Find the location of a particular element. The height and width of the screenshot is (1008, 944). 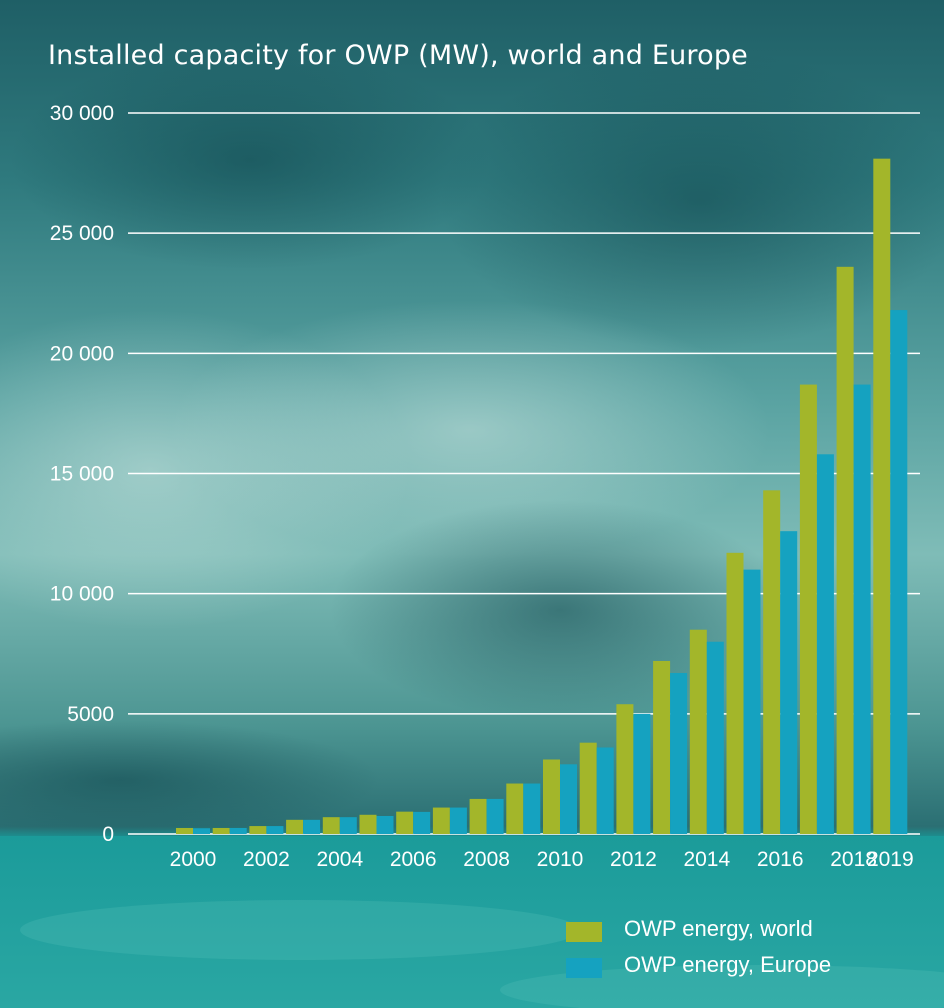

x-tick-label: 2012 is located at coordinates (633, 859).